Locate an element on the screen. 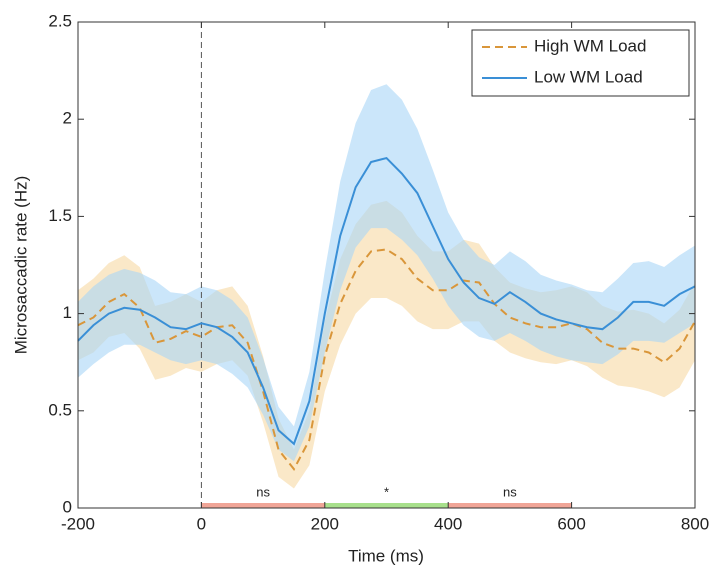 The height and width of the screenshot is (576, 715). y-tick-label: 2 is located at coordinates (67, 118).